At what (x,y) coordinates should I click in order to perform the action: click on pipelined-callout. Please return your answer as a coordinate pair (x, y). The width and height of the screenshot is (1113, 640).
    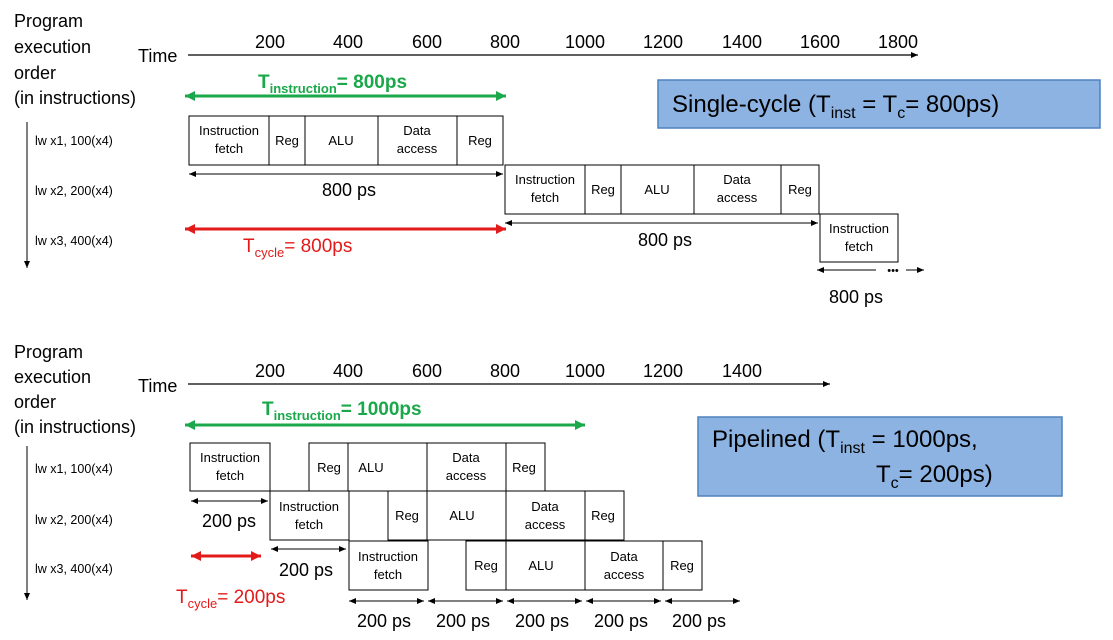
    Looking at the image, I should click on (880, 456).